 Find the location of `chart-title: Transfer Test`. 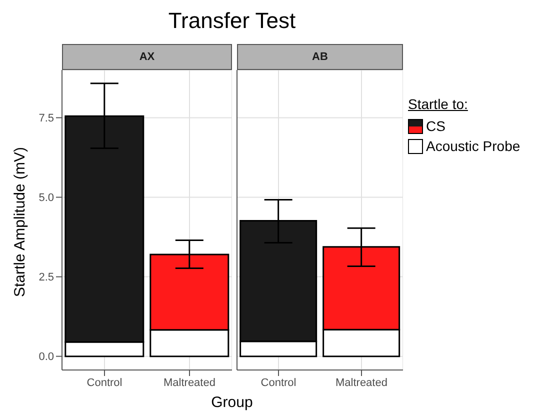

chart-title: Transfer Test is located at coordinates (232, 21).